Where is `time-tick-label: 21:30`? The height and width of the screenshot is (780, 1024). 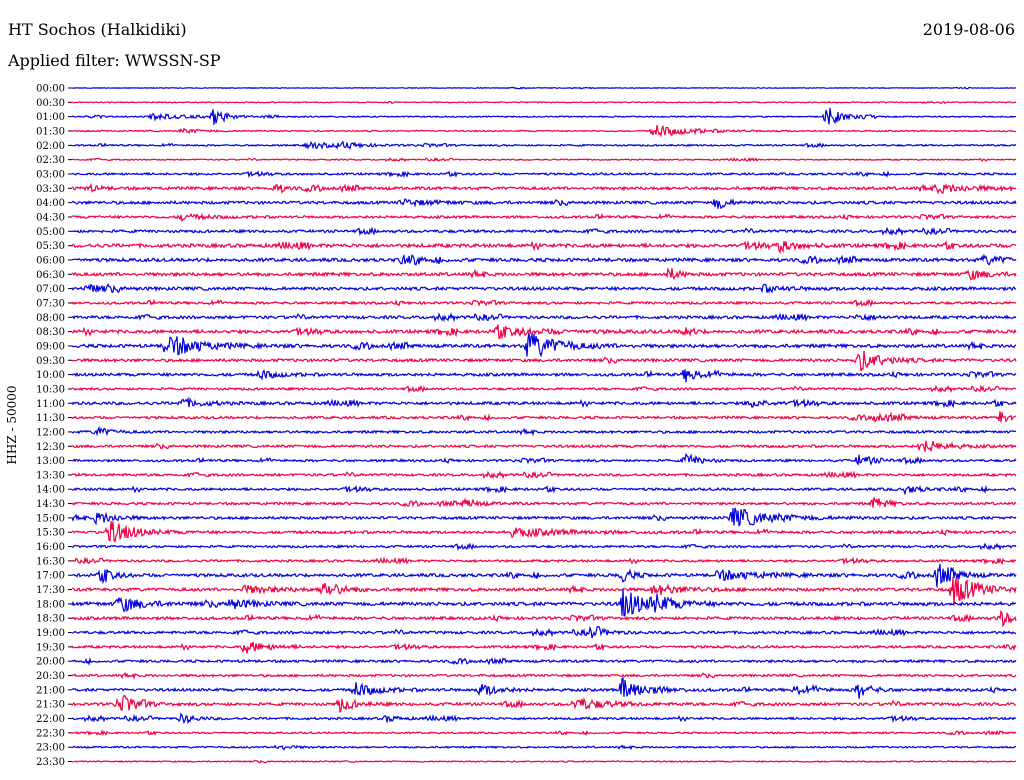 time-tick-label: 21:30 is located at coordinates (50, 705).